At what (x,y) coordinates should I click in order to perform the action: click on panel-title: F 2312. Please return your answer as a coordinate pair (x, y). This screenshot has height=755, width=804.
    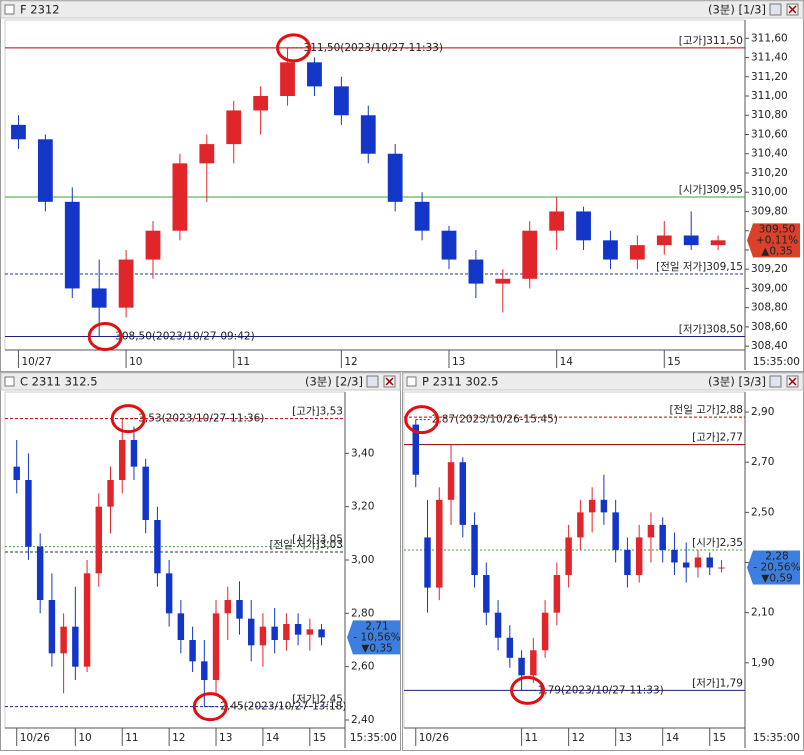
    Looking at the image, I should click on (40, 10).